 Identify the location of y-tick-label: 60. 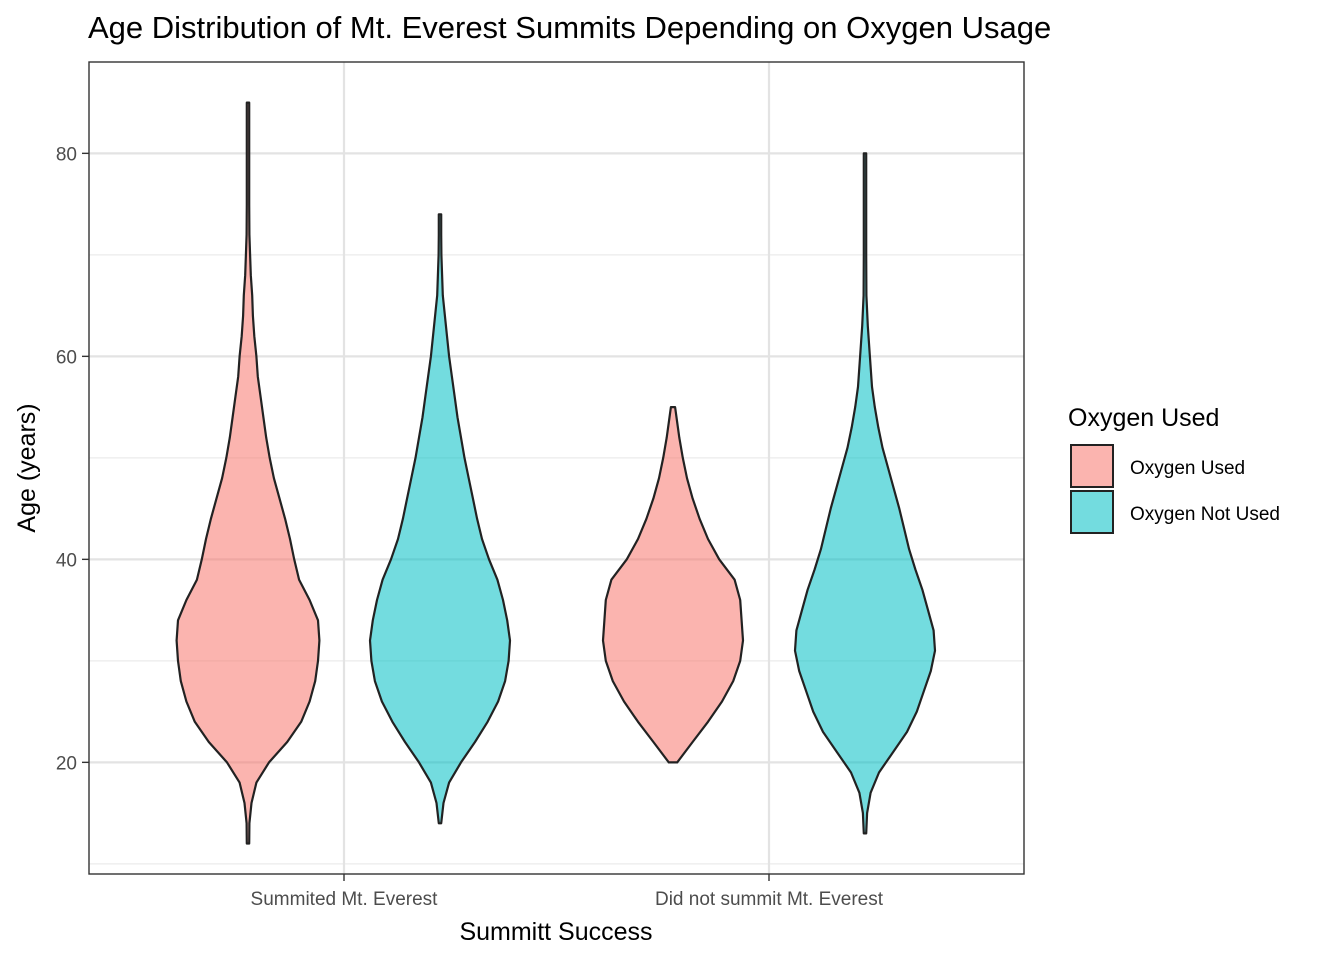
(66, 357).